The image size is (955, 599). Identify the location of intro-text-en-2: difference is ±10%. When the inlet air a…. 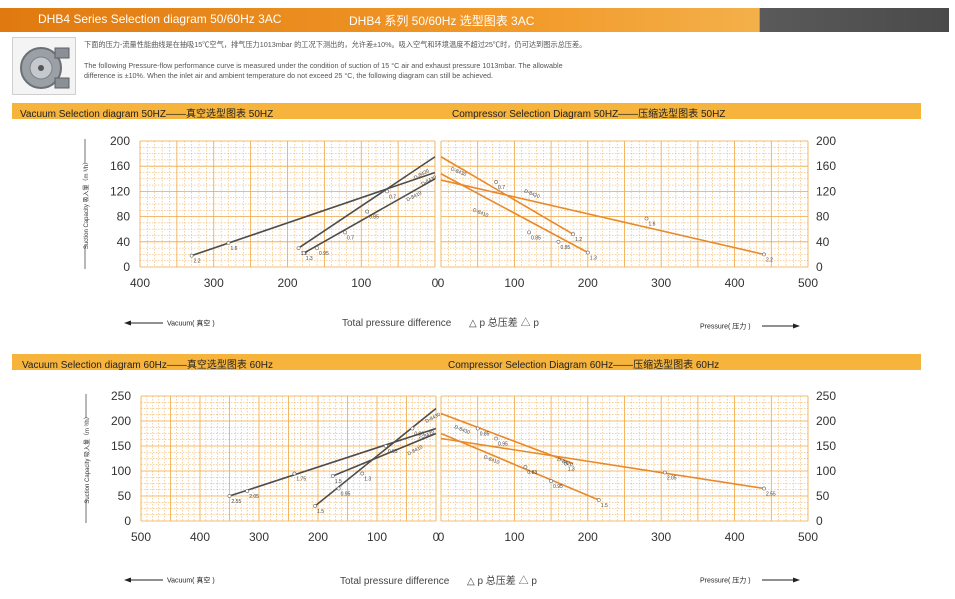
(289, 75).